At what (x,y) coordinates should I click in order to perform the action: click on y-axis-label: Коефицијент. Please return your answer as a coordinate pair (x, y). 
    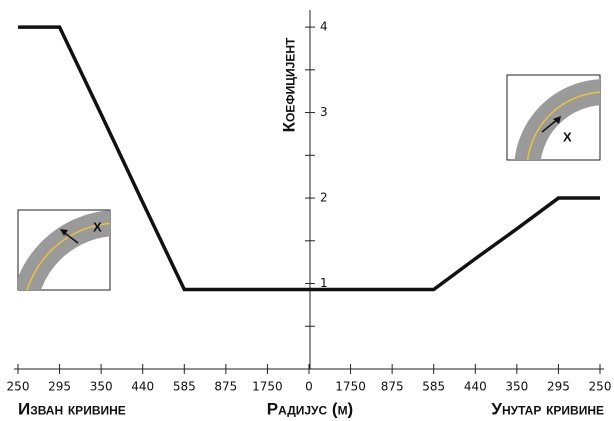
    Looking at the image, I should click on (288, 84).